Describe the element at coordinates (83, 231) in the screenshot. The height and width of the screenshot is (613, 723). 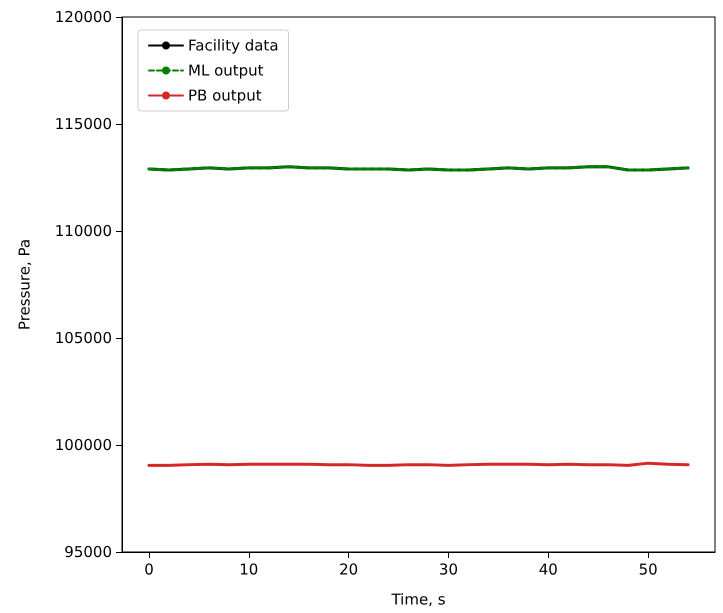
I see `y-tick-label: 110000` at that location.